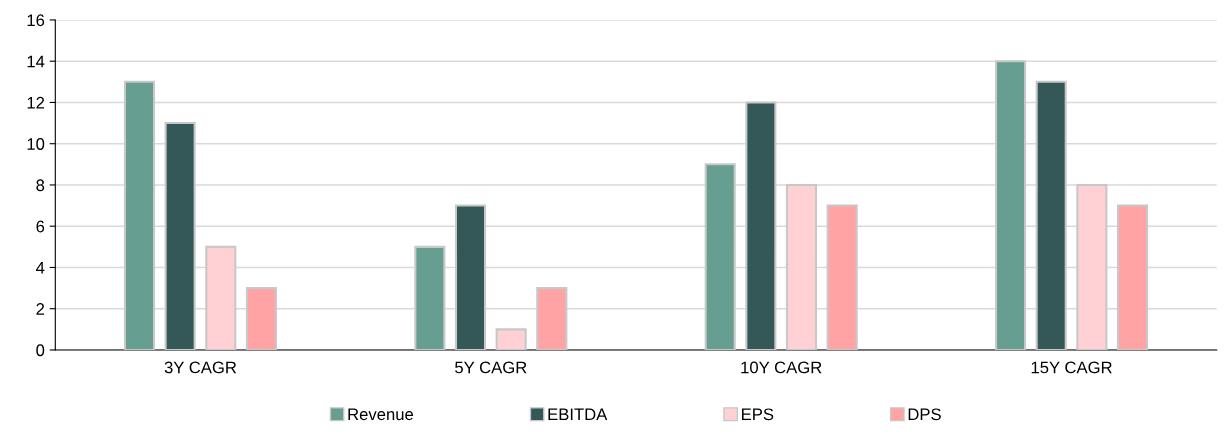 The width and height of the screenshot is (1229, 443). Describe the element at coordinates (40, 309) in the screenshot. I see `y-tick-label: 2` at that location.